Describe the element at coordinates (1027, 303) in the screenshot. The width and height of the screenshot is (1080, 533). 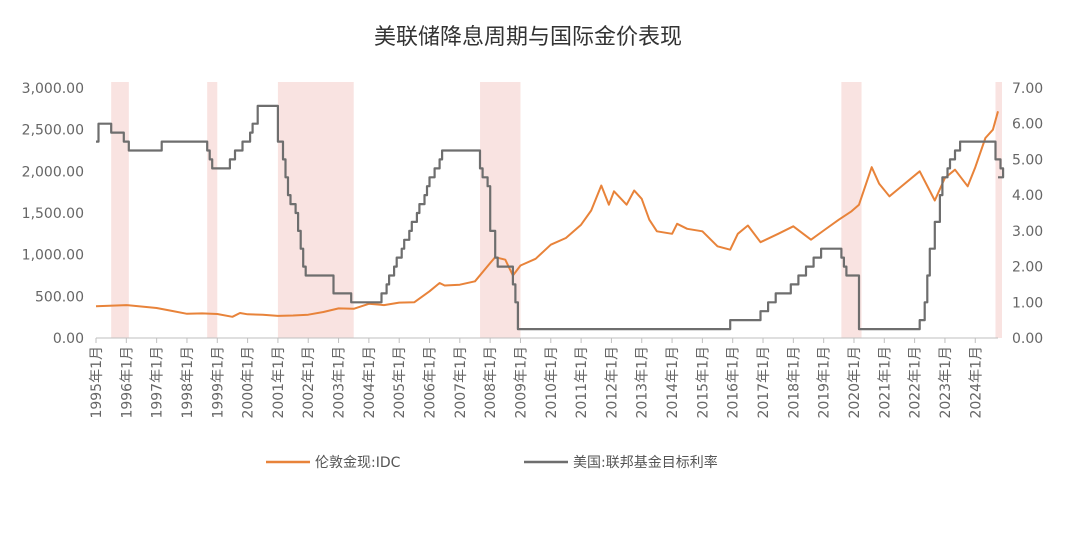
I see `y-right-tick-label: 1.00` at that location.